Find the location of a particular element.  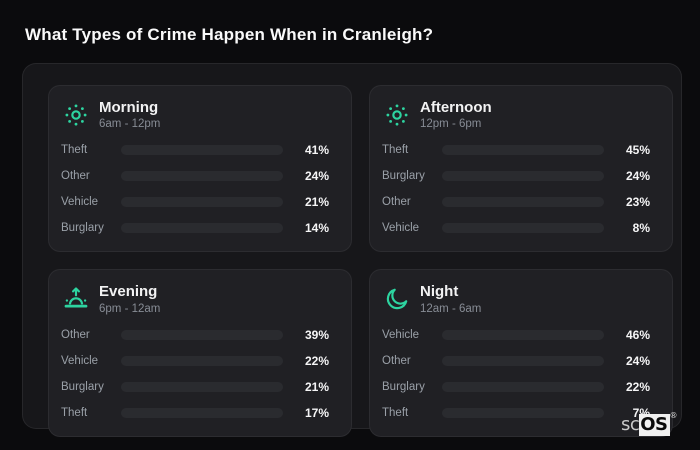

crime-bar-row: Theft 41% is located at coordinates (195, 150).